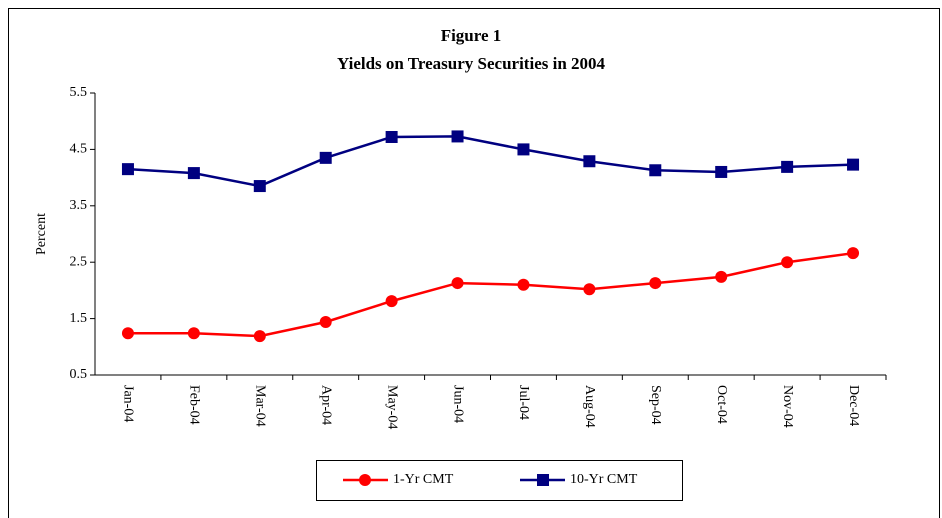 This screenshot has height=518, width=942. Describe the element at coordinates (471, 35) in the screenshot. I see `chart-title: Figure 1` at that location.